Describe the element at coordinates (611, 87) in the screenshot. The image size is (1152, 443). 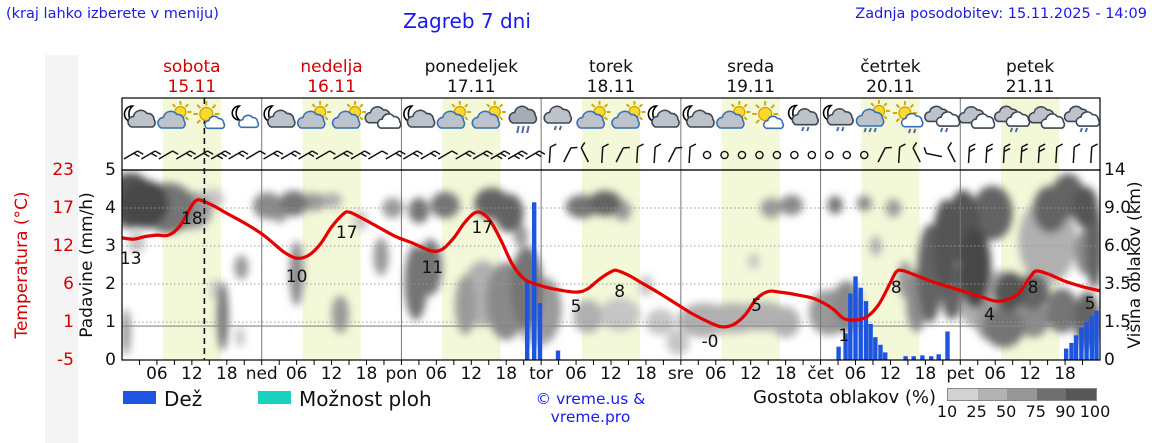
I see `day-date: 18.11` at that location.